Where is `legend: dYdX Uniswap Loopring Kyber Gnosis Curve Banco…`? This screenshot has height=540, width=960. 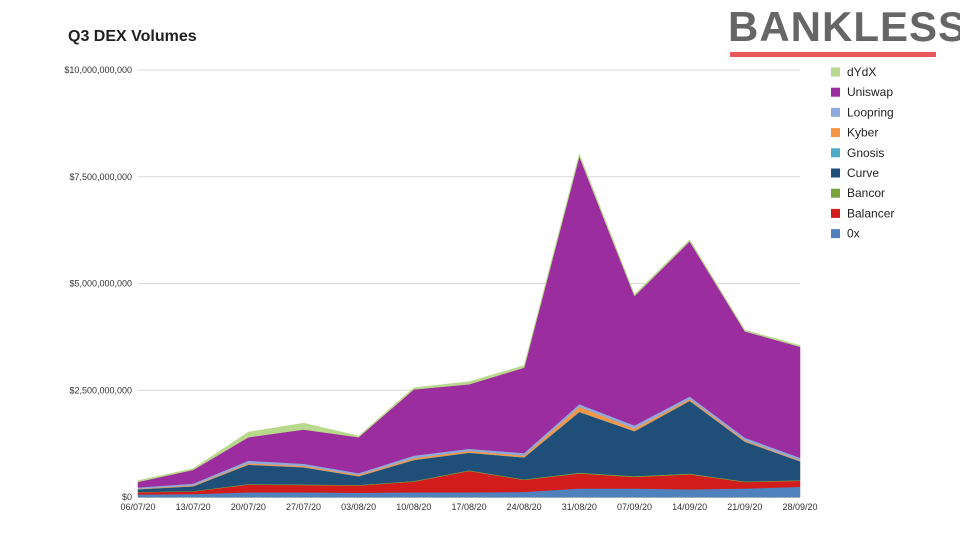 legend: dYdX Uniswap Loopring Kyber Gnosis Curve Banco… is located at coordinates (862, 153).